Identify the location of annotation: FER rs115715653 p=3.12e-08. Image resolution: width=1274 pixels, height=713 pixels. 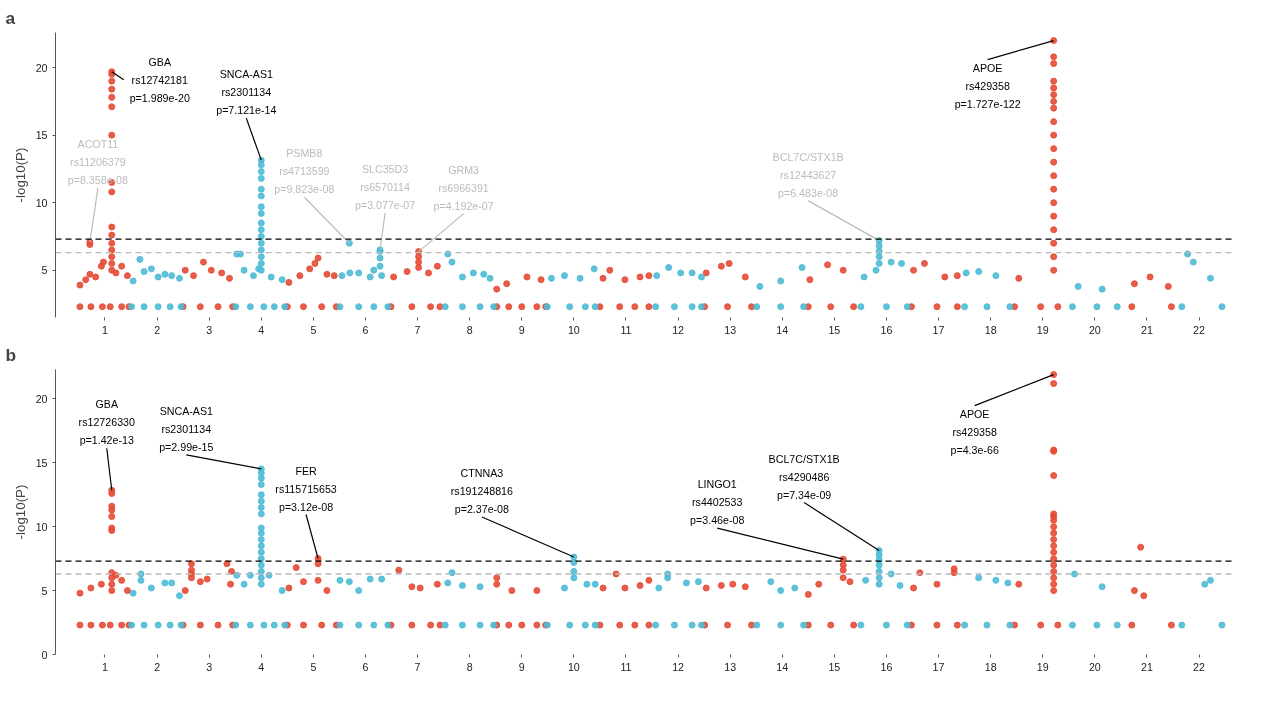
(306, 488).